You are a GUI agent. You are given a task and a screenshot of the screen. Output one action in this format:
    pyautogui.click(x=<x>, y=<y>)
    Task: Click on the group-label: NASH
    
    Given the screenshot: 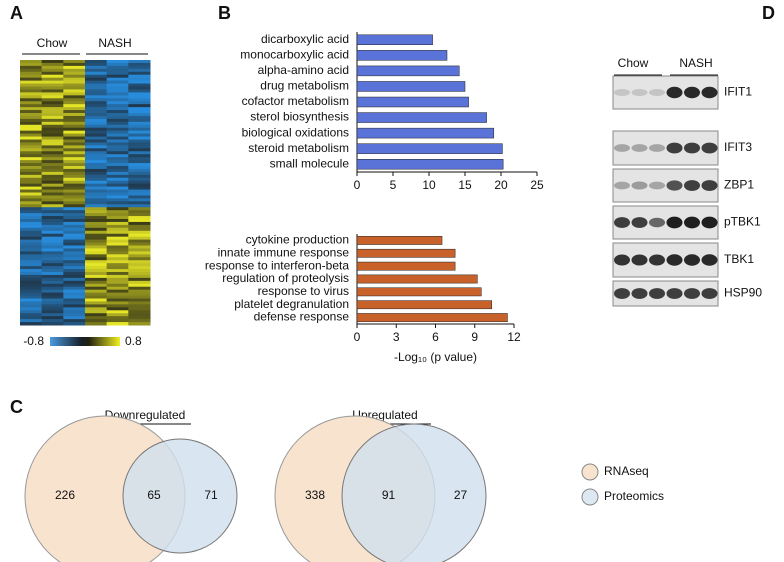 What is the action you would take?
    pyautogui.click(x=114, y=43)
    